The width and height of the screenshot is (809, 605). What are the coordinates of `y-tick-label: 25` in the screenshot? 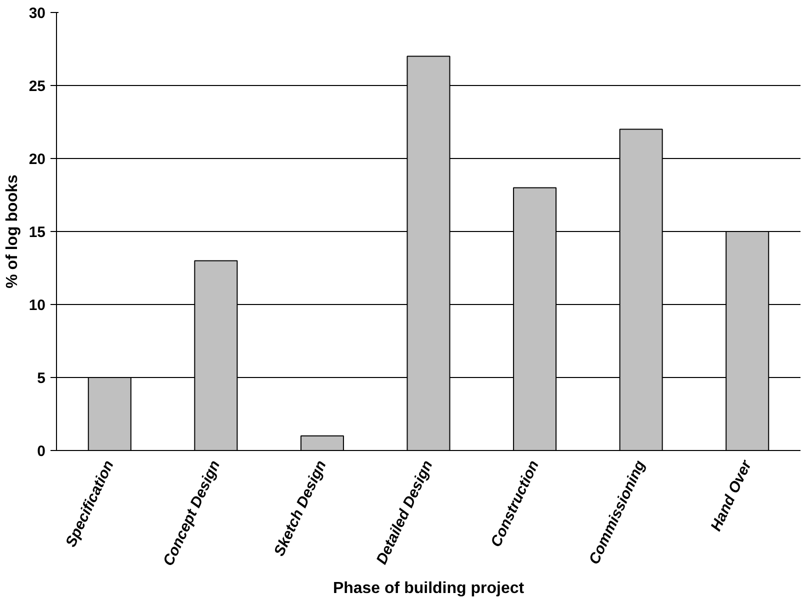 It's located at (37, 86).